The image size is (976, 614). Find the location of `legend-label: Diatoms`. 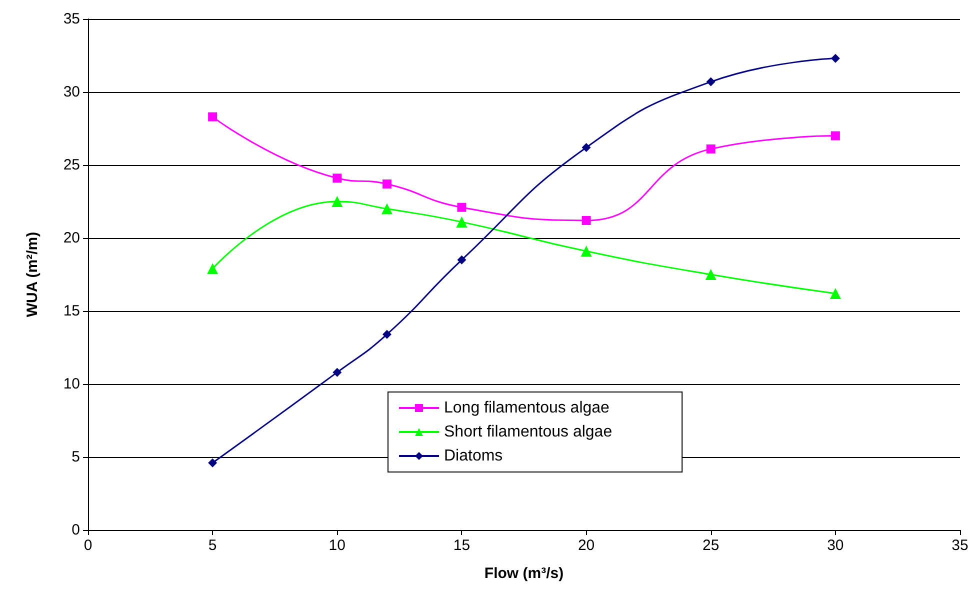

legend-label: Diatoms is located at coordinates (473, 456).